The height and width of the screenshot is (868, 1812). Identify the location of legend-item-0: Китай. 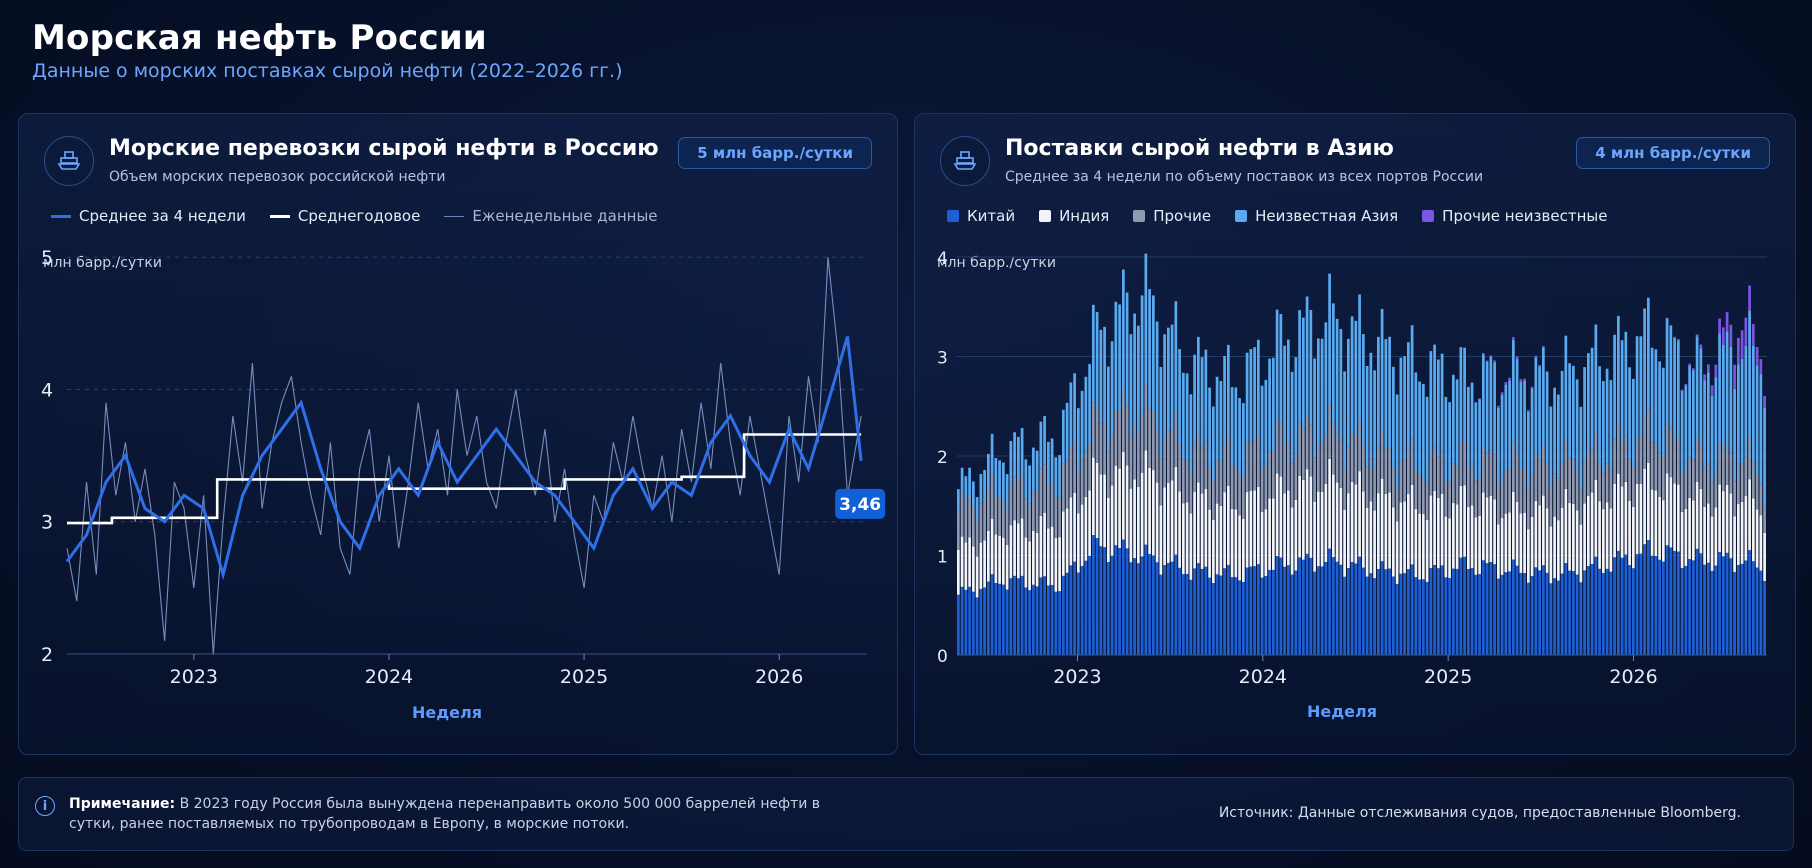
(981, 216).